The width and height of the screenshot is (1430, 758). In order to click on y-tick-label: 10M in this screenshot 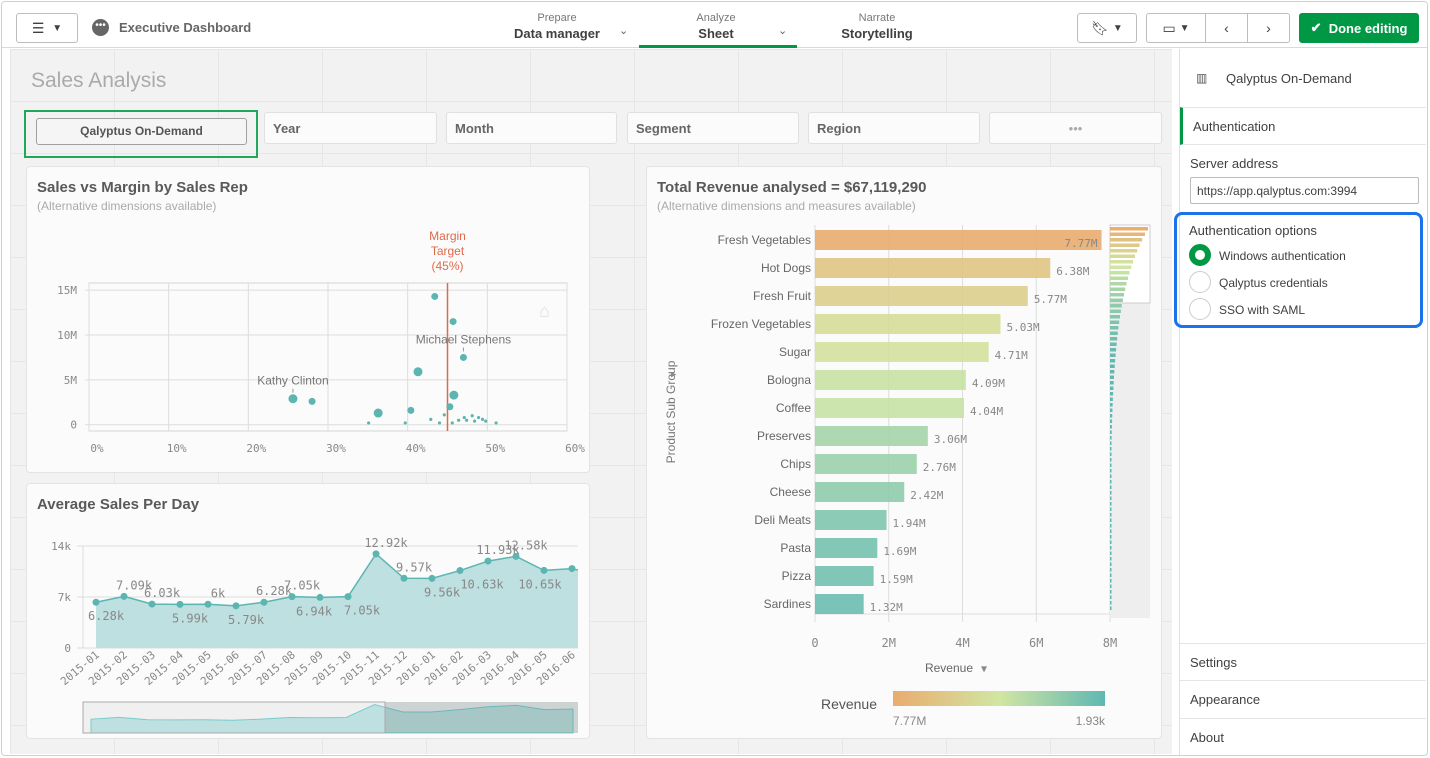, I will do `click(67, 335)`.